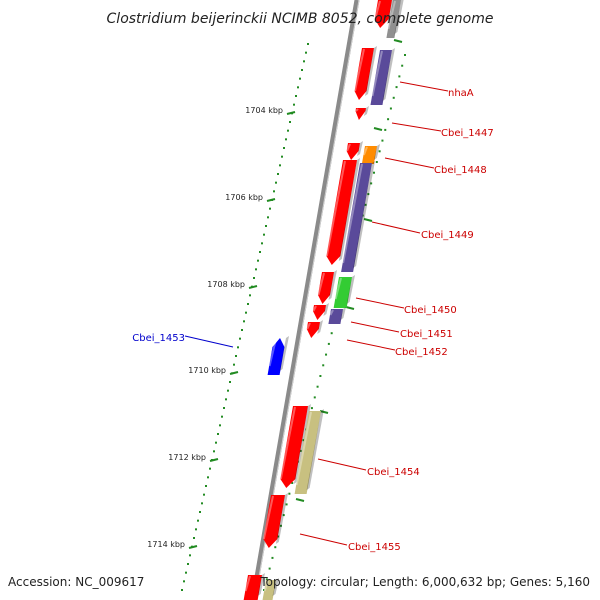 Image resolution: width=600 pixels, height=600 pixels. Describe the element at coordinates (166, 544) in the screenshot. I see `kbp-label: 1714 kbp` at that location.